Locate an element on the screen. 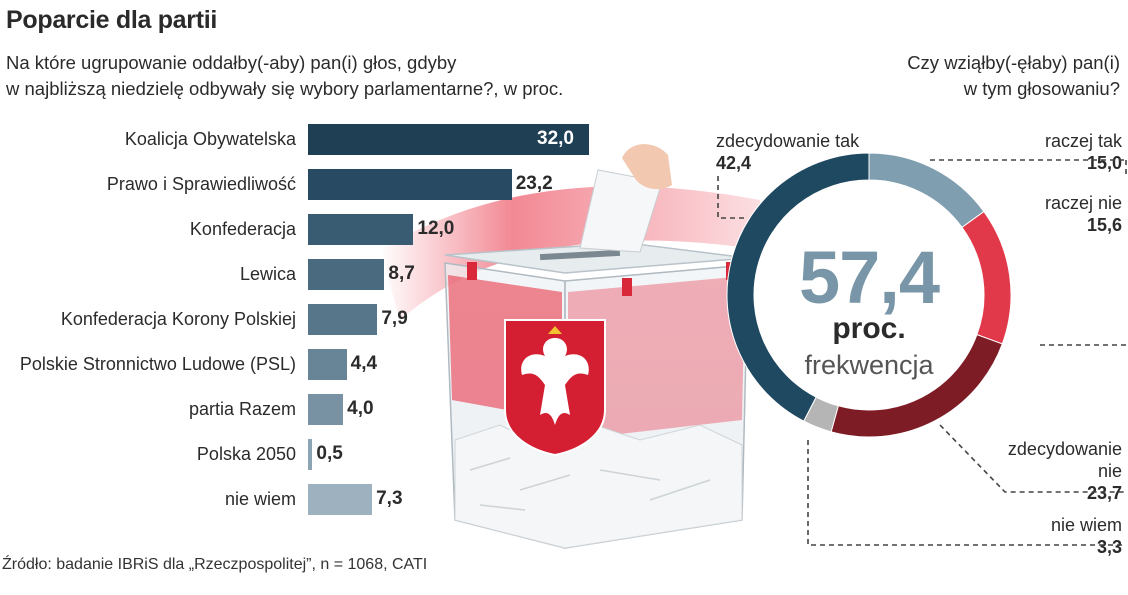  leader-zdecydowanie-nie is located at coordinates (1032, 458).